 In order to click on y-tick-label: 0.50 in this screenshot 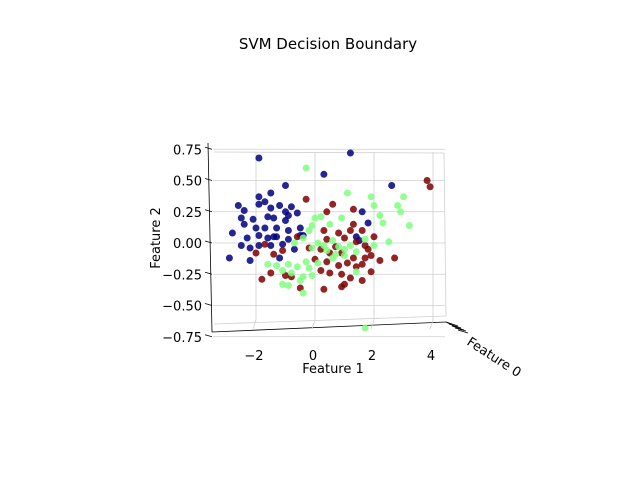, I will do `click(187, 182)`.